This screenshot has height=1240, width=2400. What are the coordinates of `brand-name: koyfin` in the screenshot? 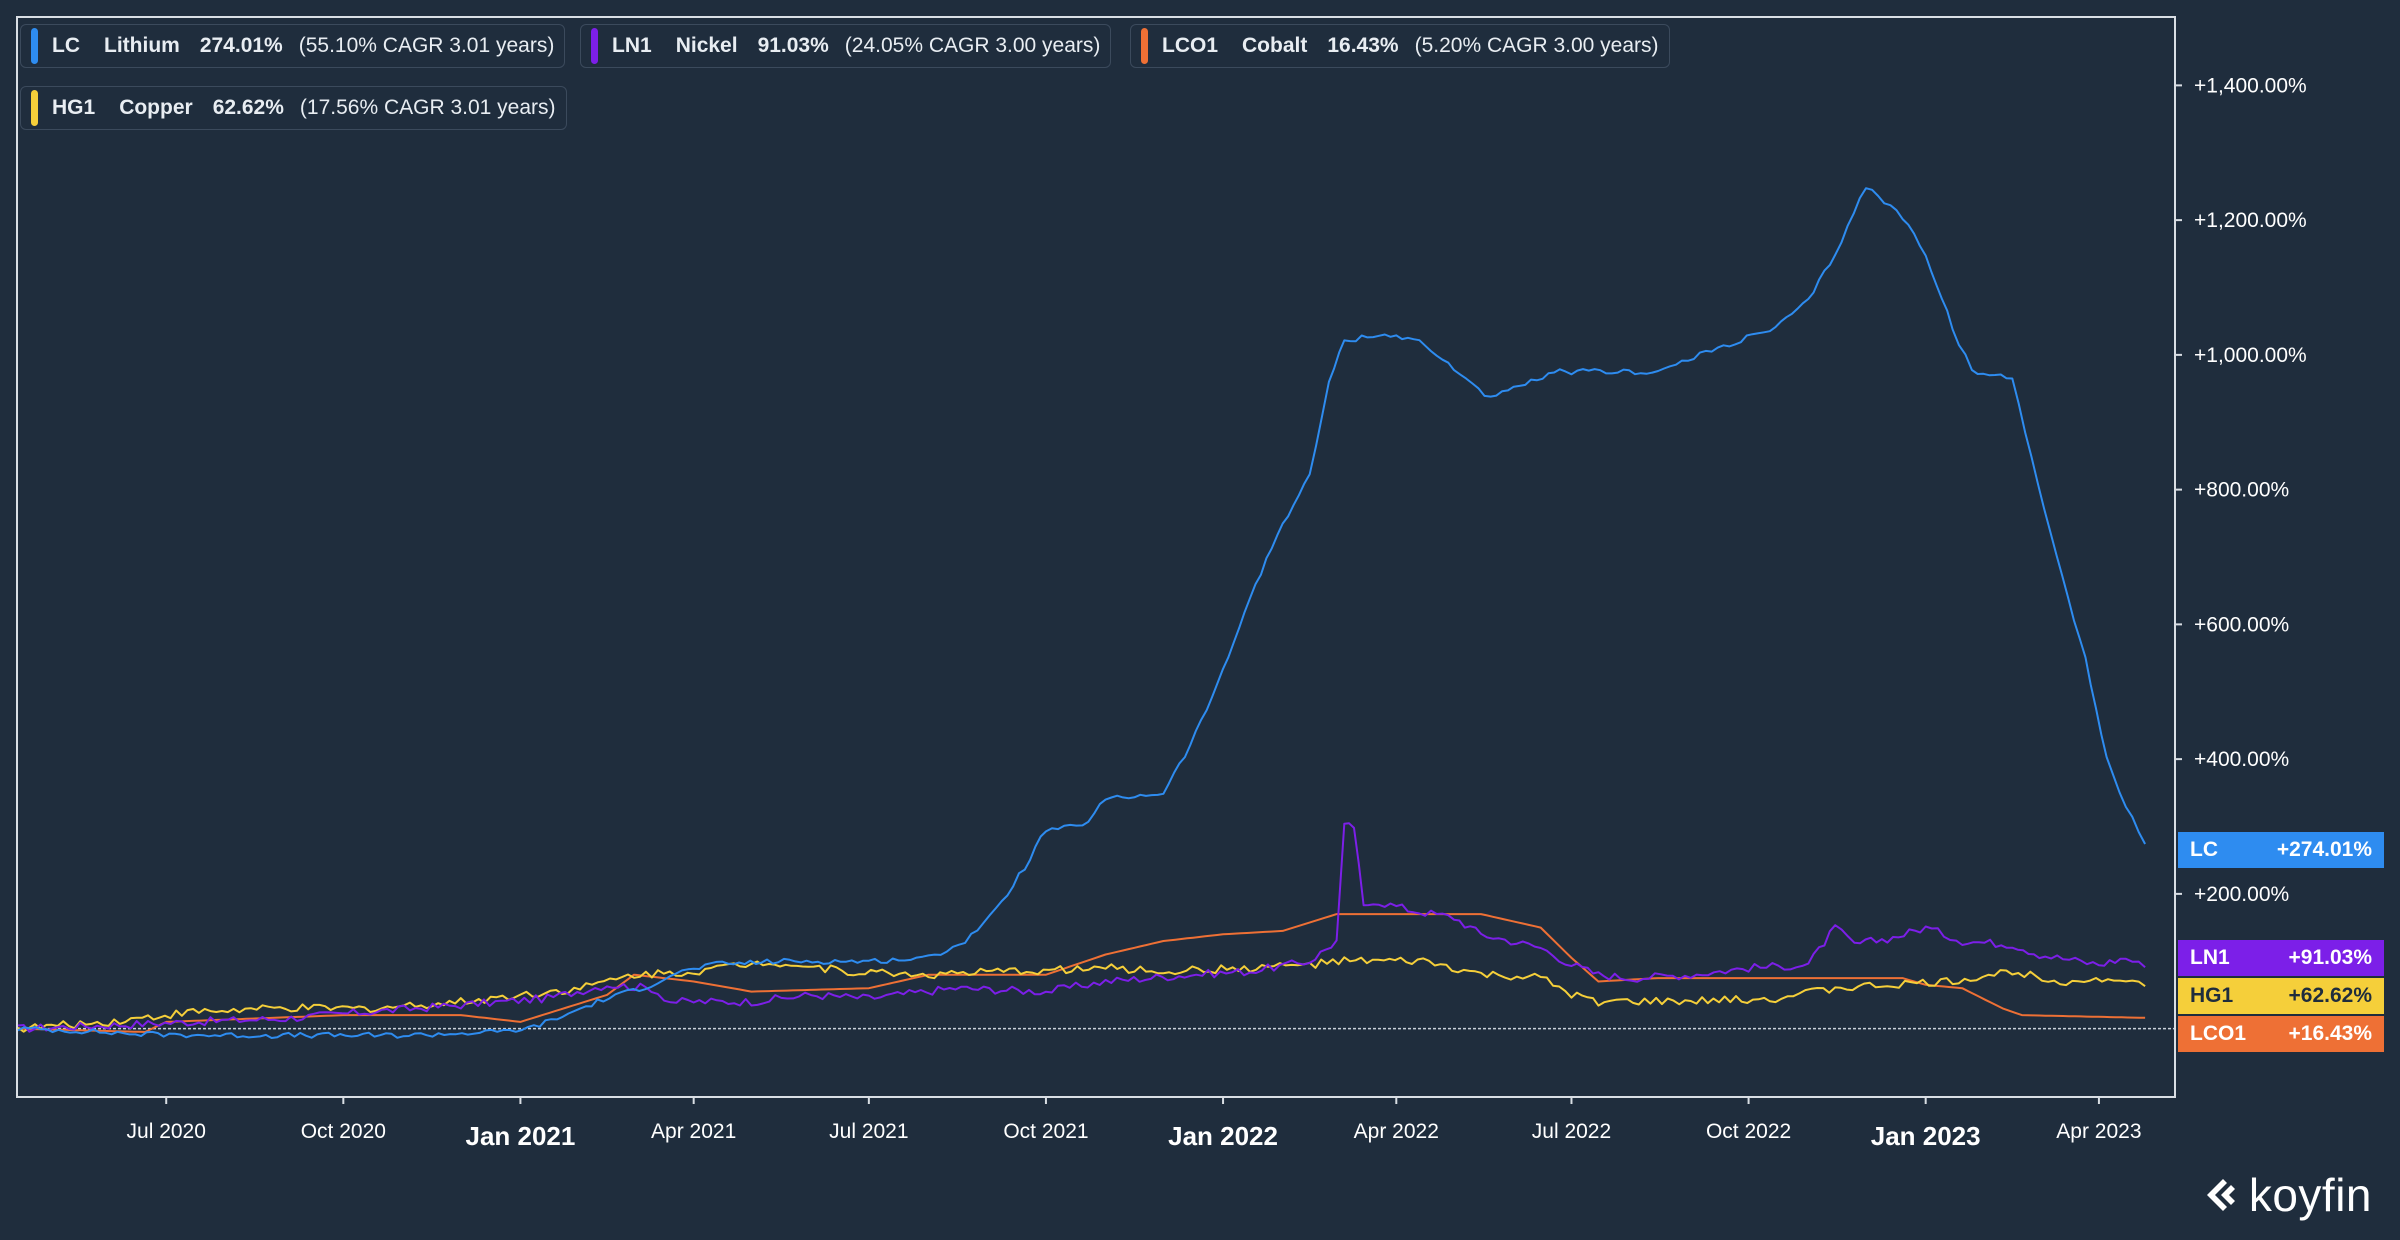 It's located at (2310, 1195).